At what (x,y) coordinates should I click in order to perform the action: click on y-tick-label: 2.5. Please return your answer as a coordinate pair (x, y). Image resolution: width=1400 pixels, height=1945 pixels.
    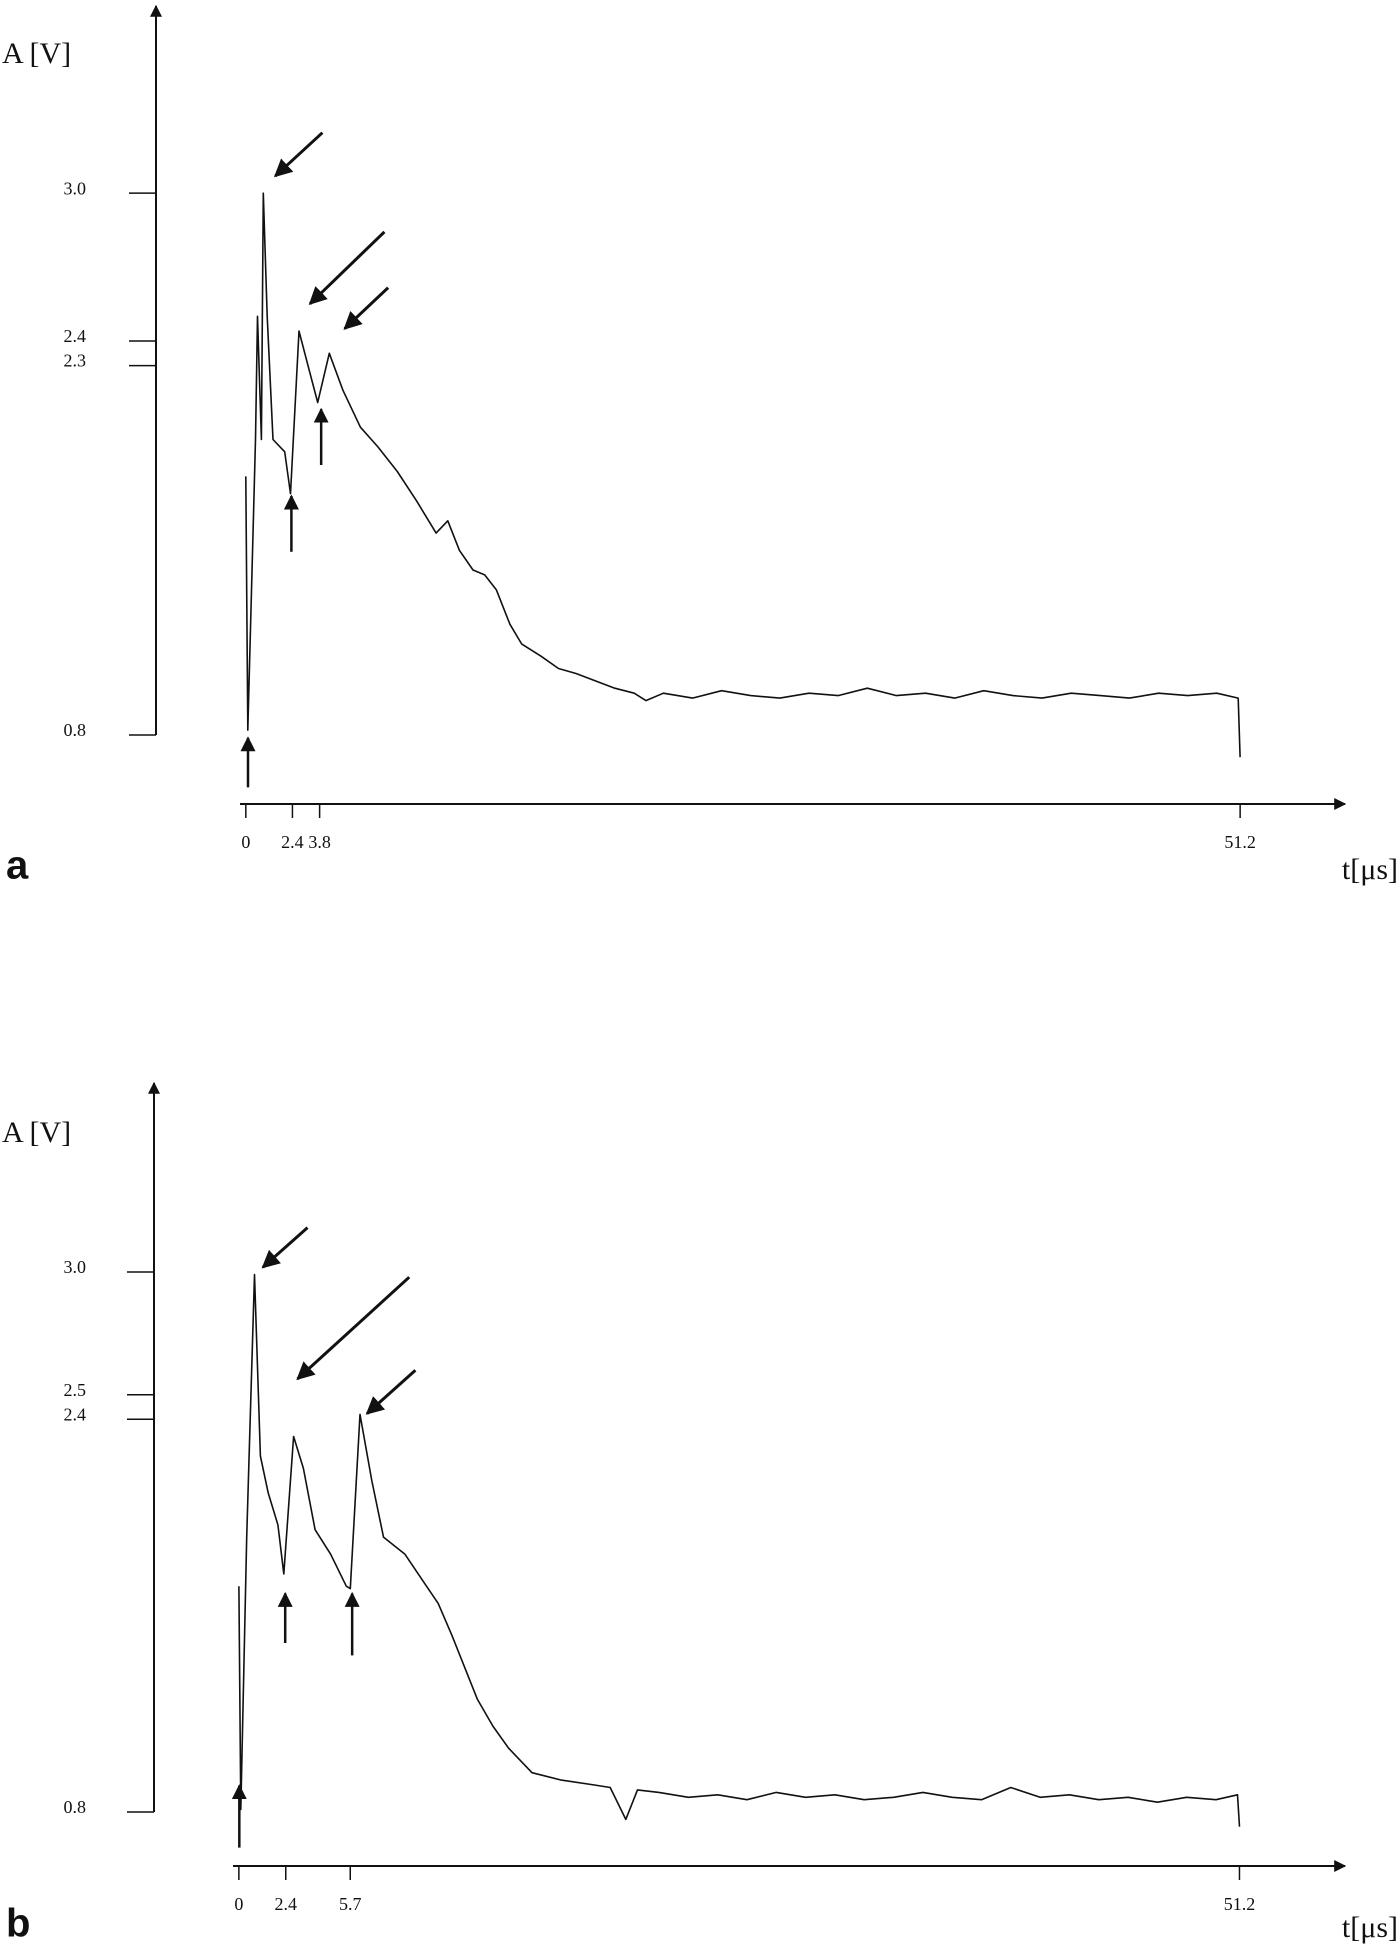
    Looking at the image, I should click on (75, 1390).